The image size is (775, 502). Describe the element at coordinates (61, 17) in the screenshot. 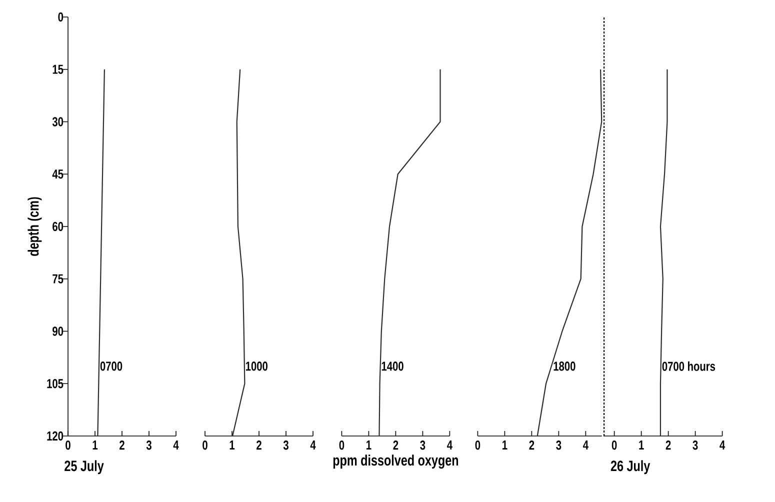

I see `y-tick-label: 0` at that location.